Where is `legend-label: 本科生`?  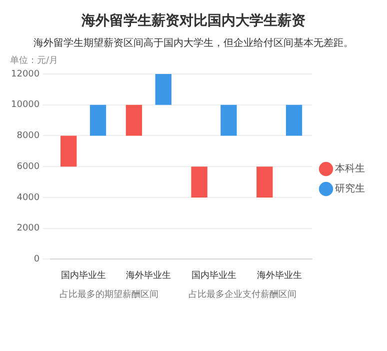
legend-label: 本科生 is located at coordinates (350, 168).